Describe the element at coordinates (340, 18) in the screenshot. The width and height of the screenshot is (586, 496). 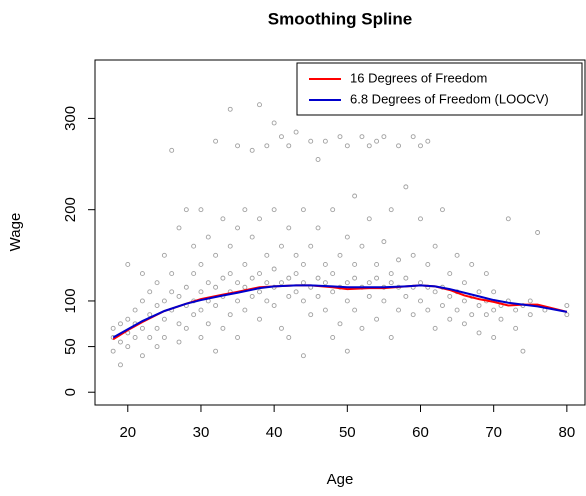
I see `chart-title: Smoothing Spline` at that location.